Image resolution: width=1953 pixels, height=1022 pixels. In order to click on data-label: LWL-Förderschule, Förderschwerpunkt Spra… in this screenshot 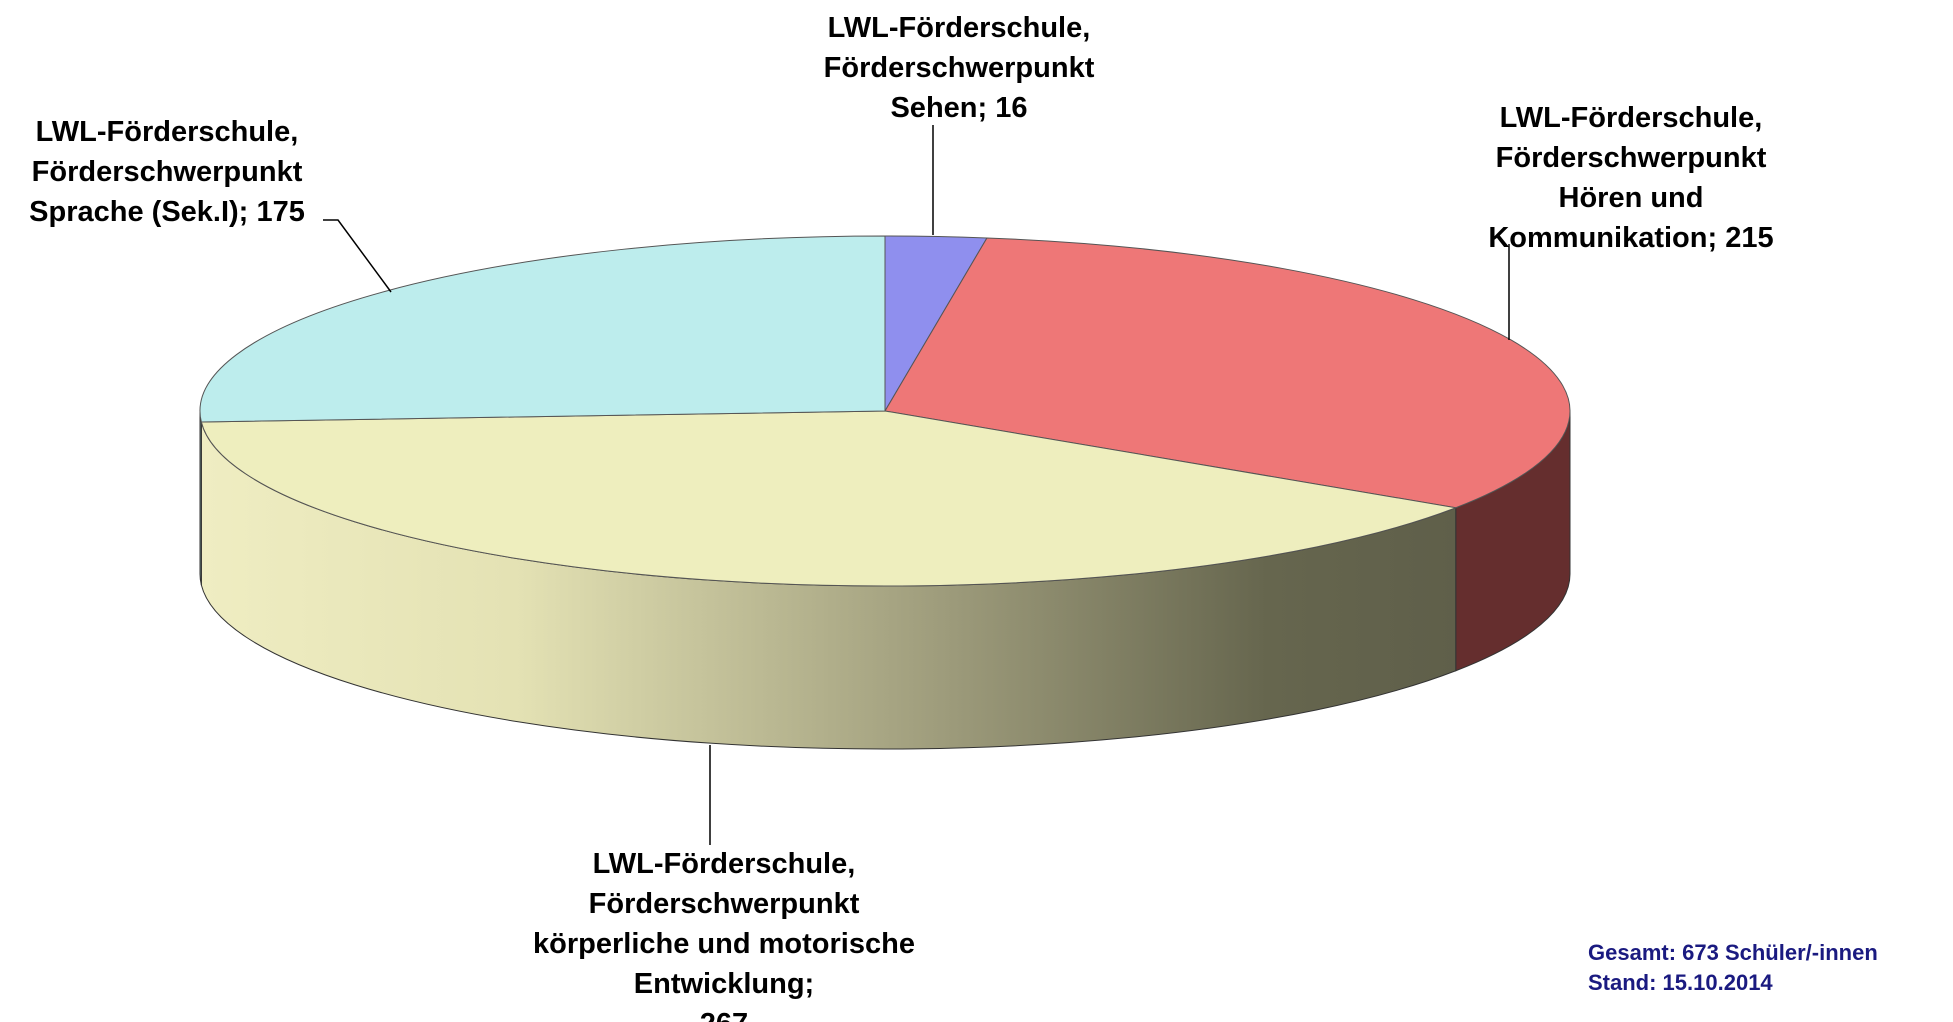, I will do `click(168, 172)`.